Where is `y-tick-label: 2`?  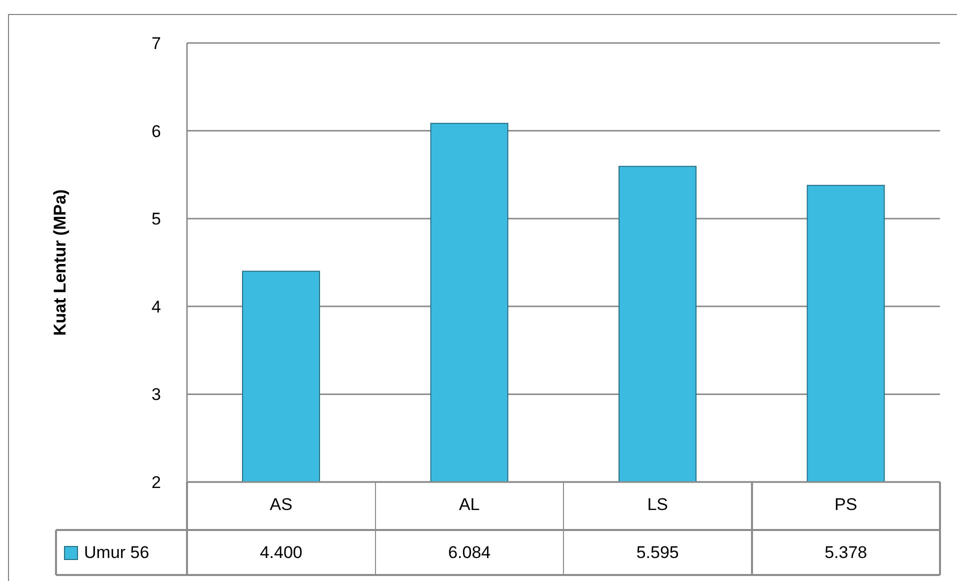
y-tick-label: 2 is located at coordinates (156, 482).